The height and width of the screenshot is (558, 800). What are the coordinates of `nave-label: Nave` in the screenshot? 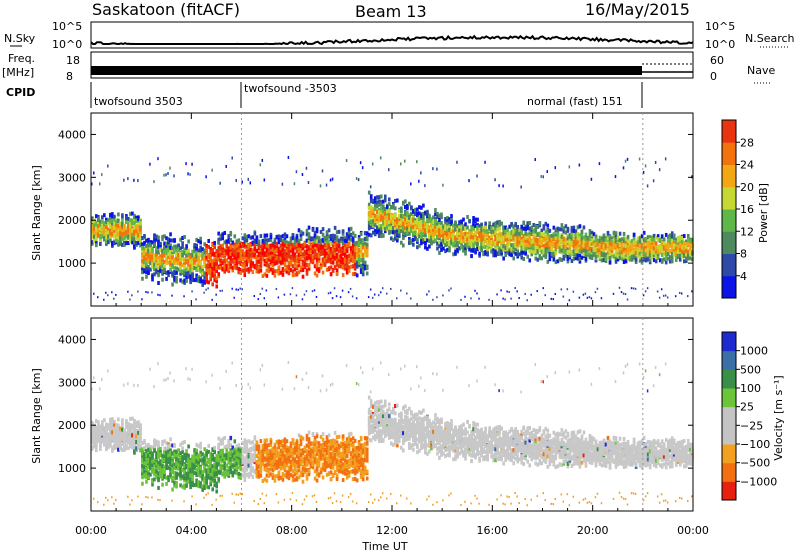 It's located at (761, 70).